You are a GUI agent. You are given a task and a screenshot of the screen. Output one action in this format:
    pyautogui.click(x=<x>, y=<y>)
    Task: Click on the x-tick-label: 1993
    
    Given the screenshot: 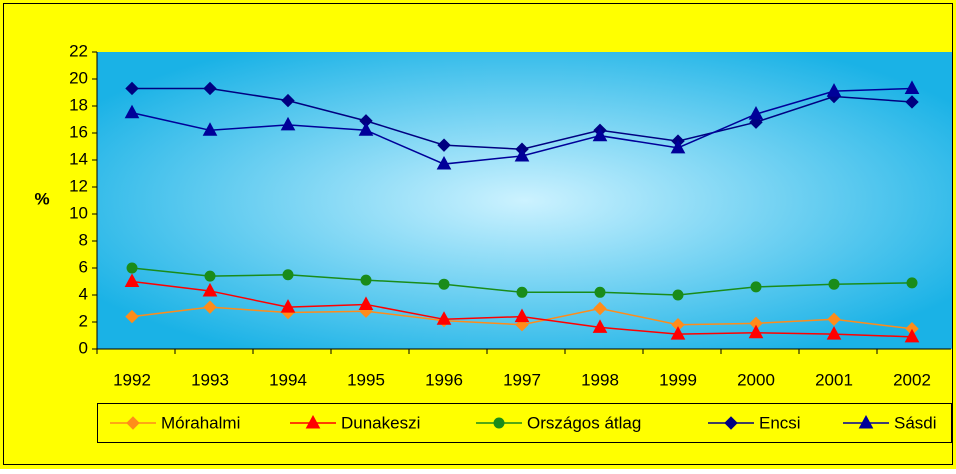 What is the action you would take?
    pyautogui.click(x=210, y=379)
    